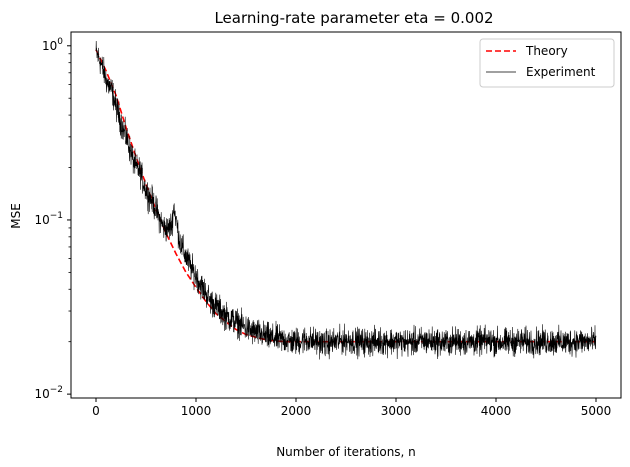 Image resolution: width=630 pixels, height=467 pixels. Describe the element at coordinates (353, 18) in the screenshot. I see `chart-title: Learning-rate parameter eta = 0.002` at that location.